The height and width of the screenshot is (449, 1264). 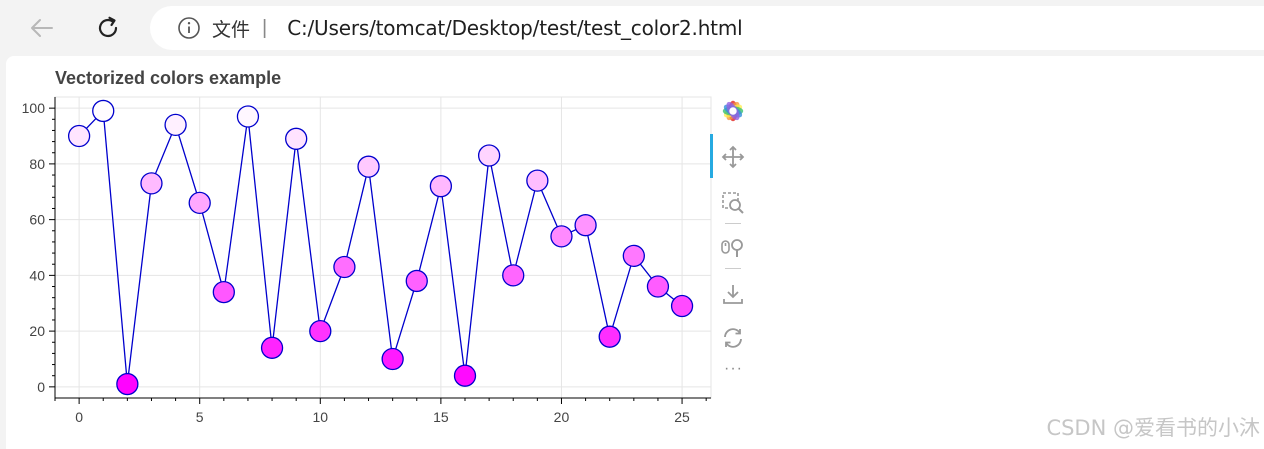 I want to click on watermark: CSDN @爱看书的小沐, so click(x=1153, y=428).